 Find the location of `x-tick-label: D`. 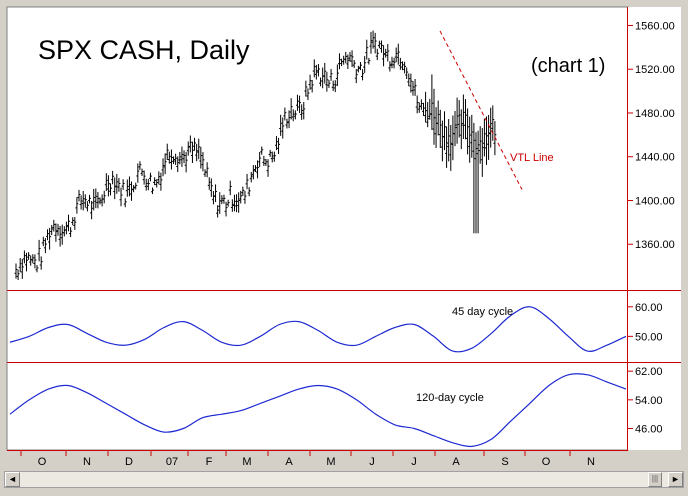

x-tick-label: D is located at coordinates (129, 462).